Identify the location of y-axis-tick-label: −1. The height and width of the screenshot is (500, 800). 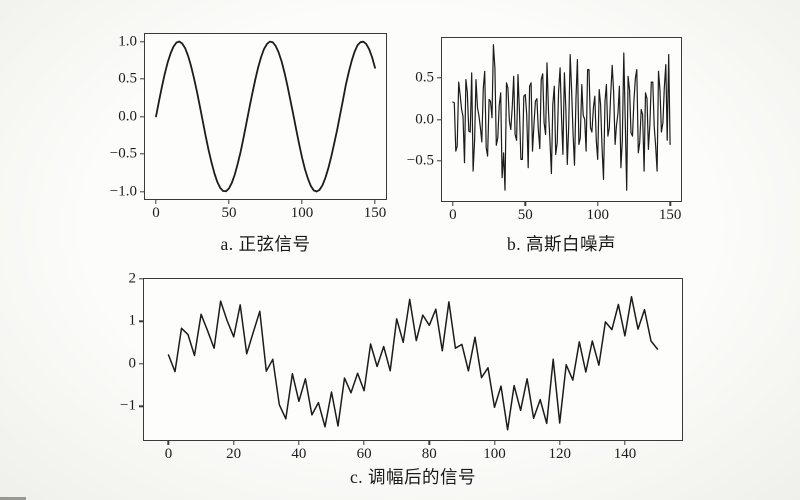
(128, 405).